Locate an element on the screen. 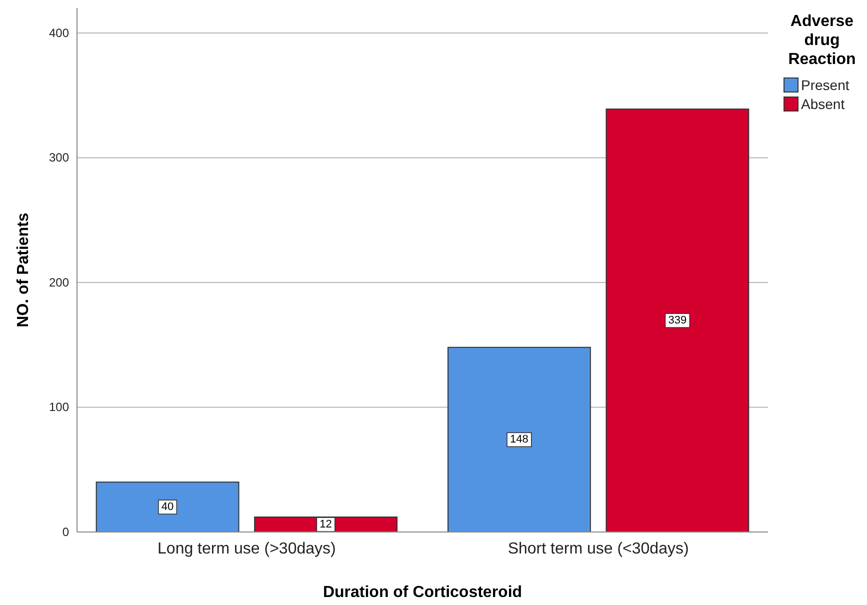 The width and height of the screenshot is (867, 605). data-label: 148 is located at coordinates (519, 440).